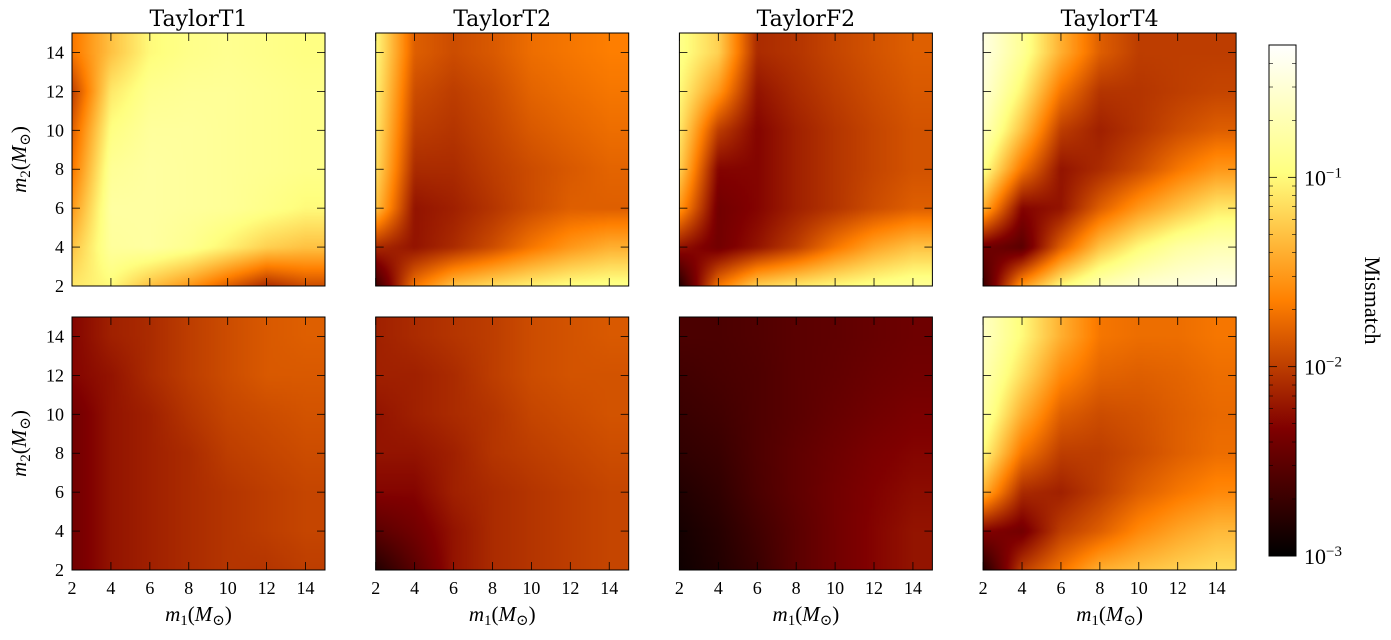 This screenshot has height=640, width=1391. I want to click on panel-title: TaylorT4, so click(1110, 19).